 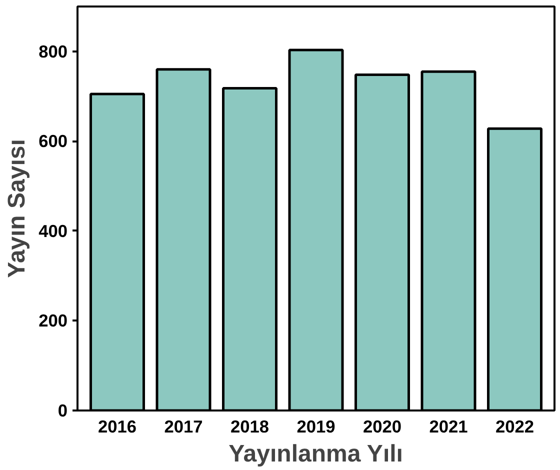 What do you see at coordinates (250, 426) in the screenshot?
I see `x-tick-label: 2018` at bounding box center [250, 426].